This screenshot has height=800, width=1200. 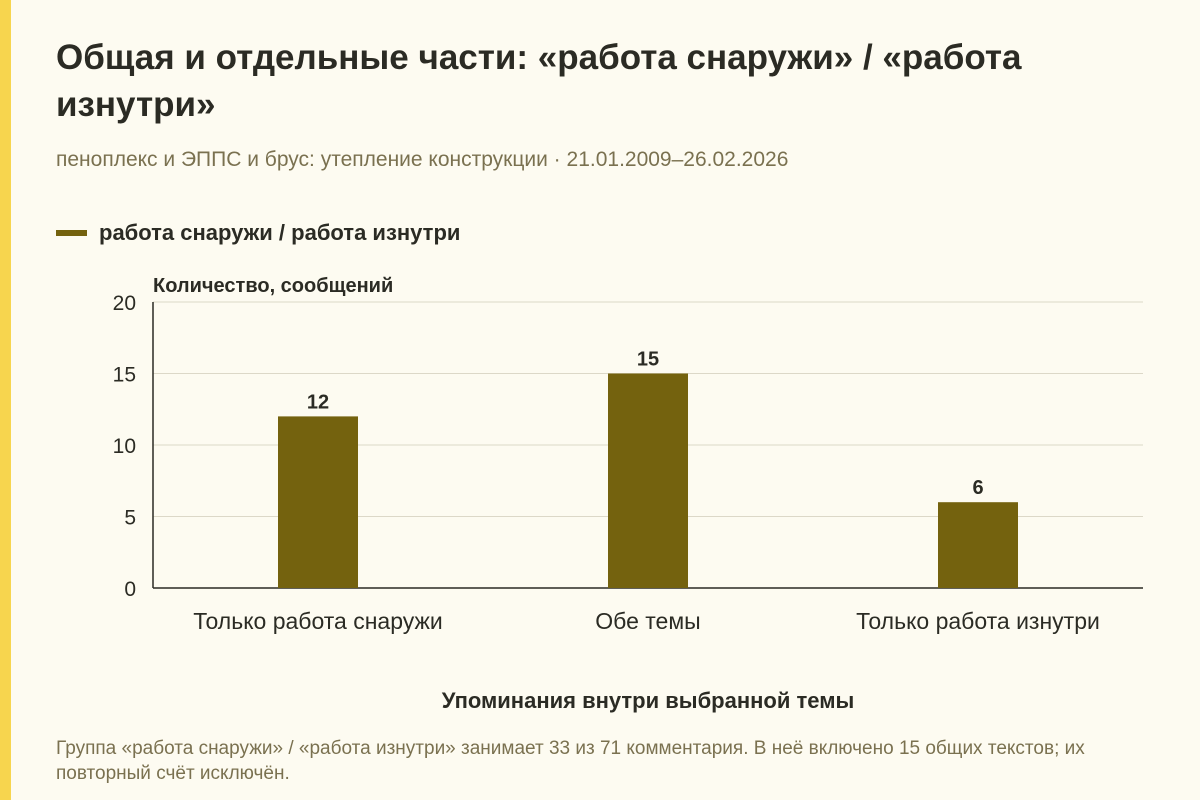 What do you see at coordinates (280, 232) in the screenshot?
I see `legend-label: работа снаружи / работа изнутри` at bounding box center [280, 232].